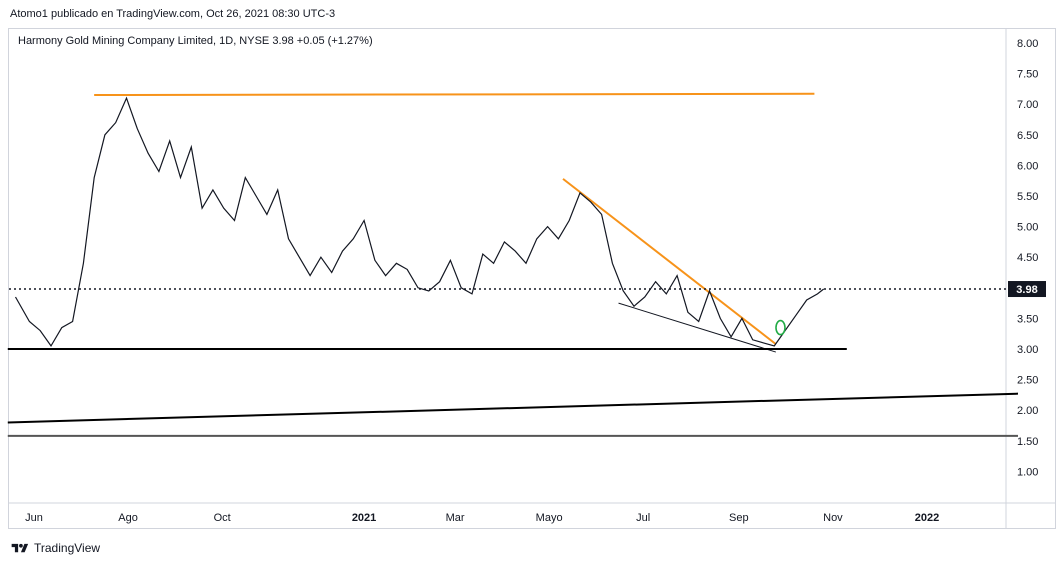 The image size is (1061, 566). I want to click on breakout-marker, so click(780, 327).